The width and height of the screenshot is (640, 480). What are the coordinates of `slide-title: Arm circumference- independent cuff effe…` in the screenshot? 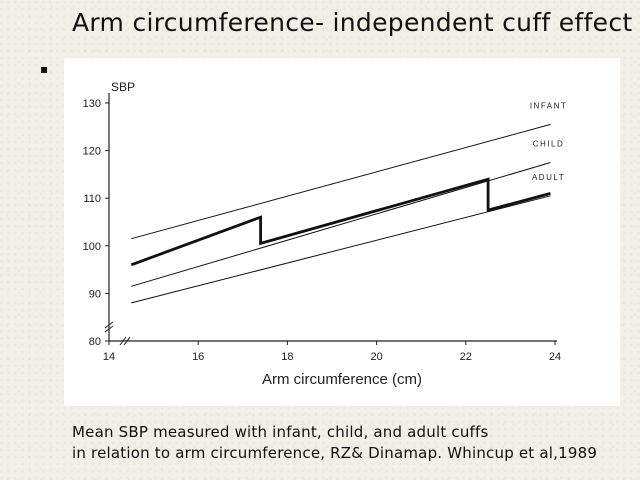 It's located at (352, 22).